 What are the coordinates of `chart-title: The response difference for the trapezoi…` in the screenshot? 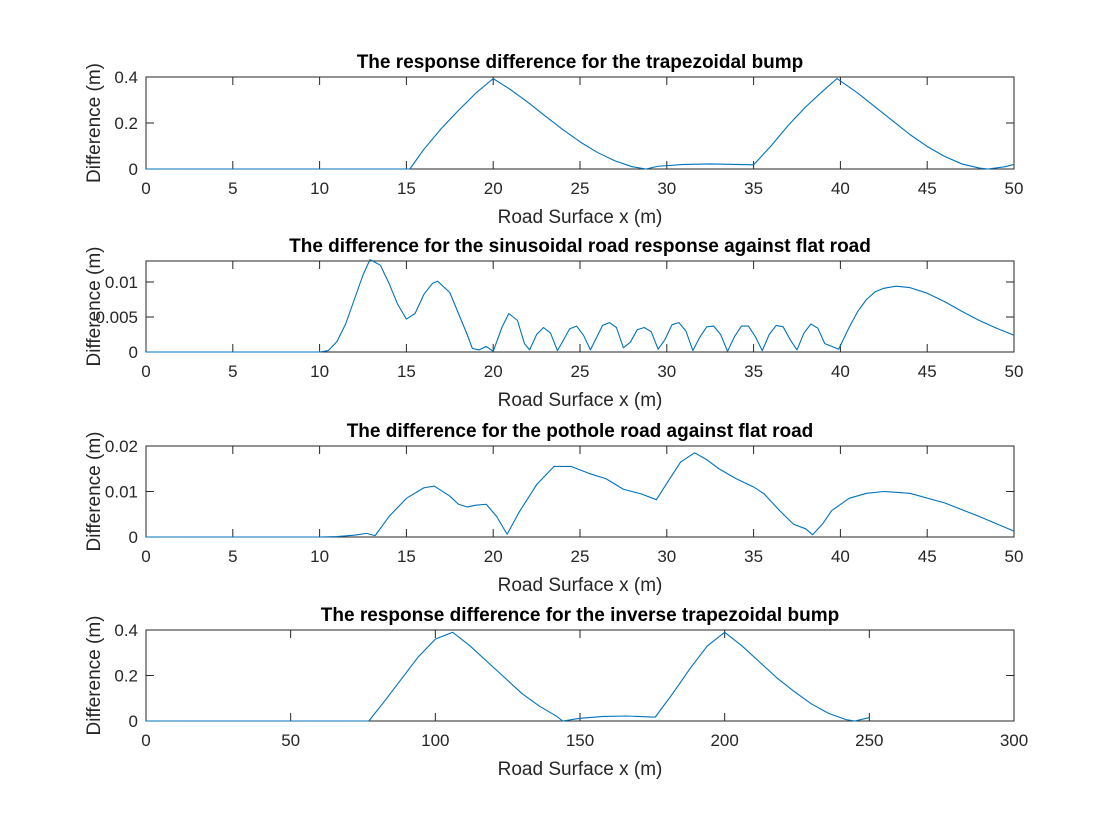 It's located at (580, 62).